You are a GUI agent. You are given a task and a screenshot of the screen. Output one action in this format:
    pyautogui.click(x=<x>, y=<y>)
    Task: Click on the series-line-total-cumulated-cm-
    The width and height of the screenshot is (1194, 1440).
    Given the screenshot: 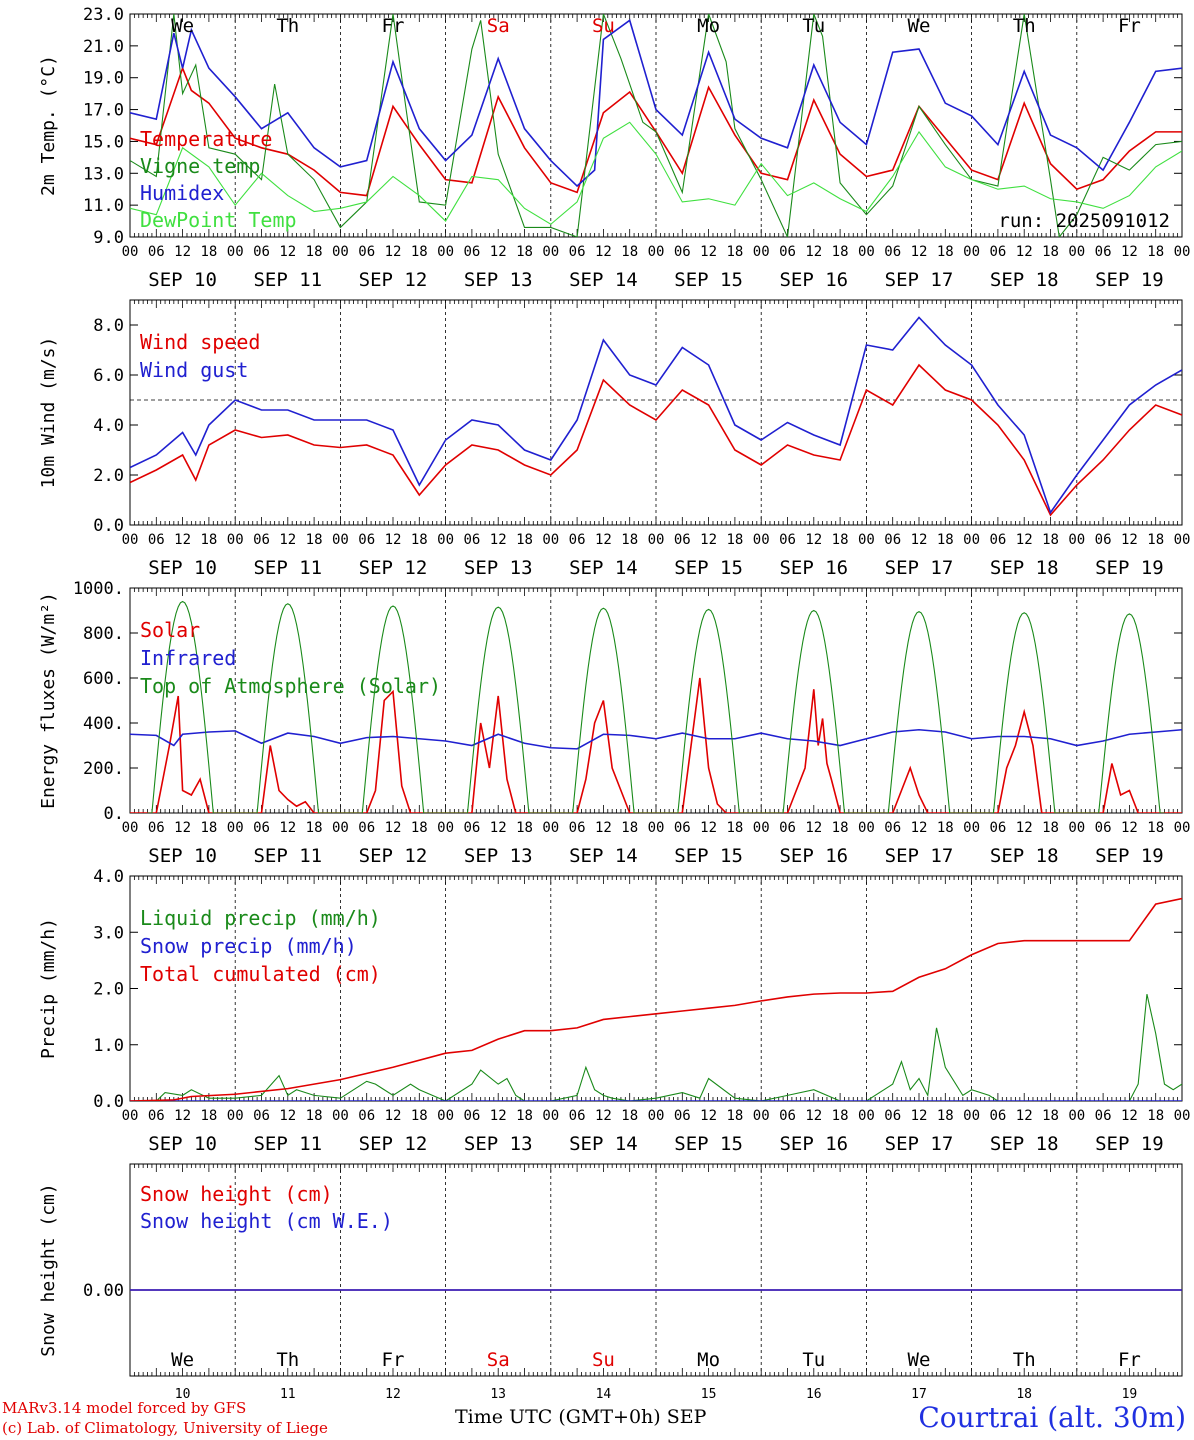 What is the action you would take?
    pyautogui.click(x=656, y=999)
    